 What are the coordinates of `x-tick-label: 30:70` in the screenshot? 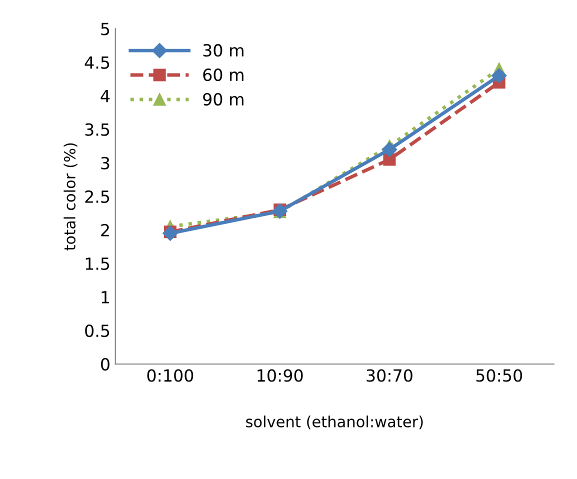 It's located at (389, 375).